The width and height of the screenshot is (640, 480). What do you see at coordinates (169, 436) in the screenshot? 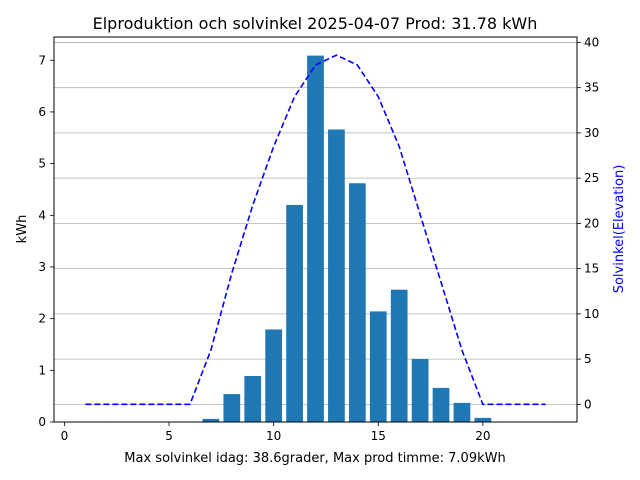
I see `x-tick-label: 5` at bounding box center [169, 436].